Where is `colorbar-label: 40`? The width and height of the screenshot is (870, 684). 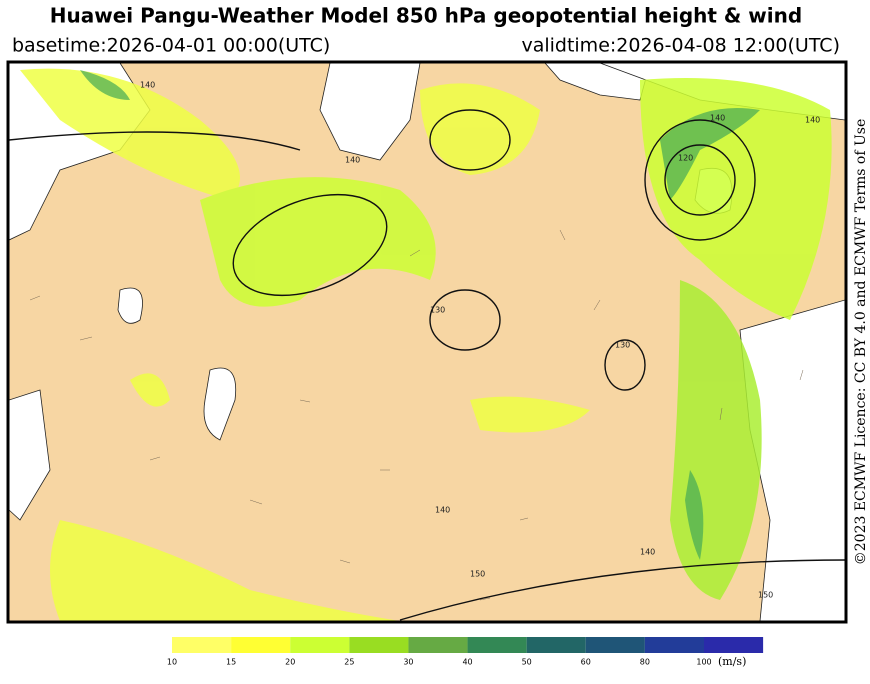
colorbar-label: 40 is located at coordinates (467, 662).